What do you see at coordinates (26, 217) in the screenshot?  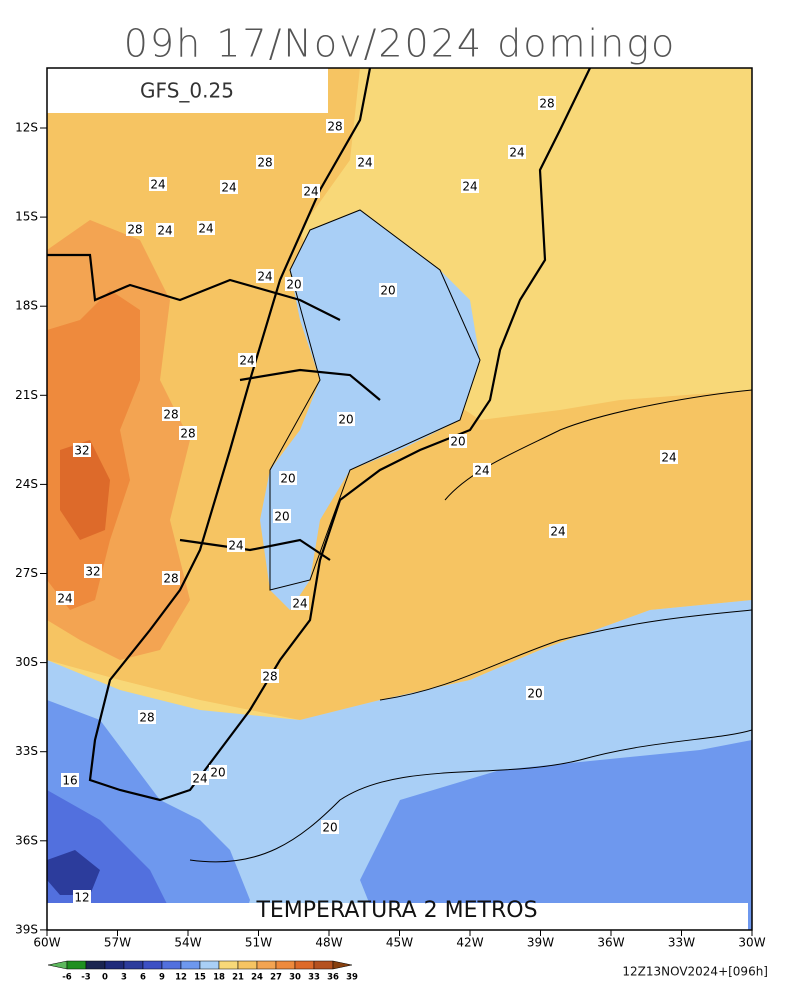 I see `lat-label: 15S` at bounding box center [26, 217].